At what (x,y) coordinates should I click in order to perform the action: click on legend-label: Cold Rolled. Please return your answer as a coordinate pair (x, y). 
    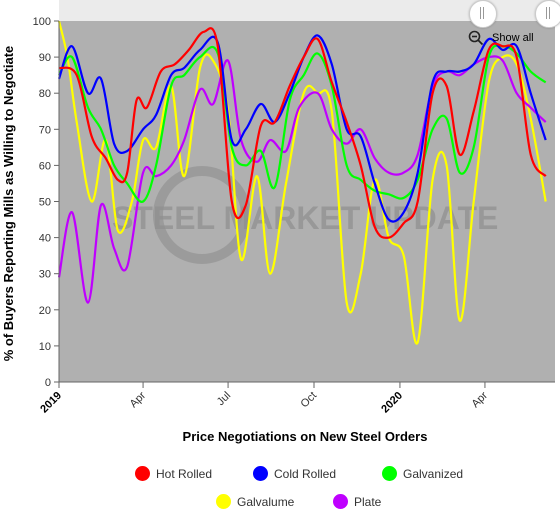
    Looking at the image, I should click on (305, 473).